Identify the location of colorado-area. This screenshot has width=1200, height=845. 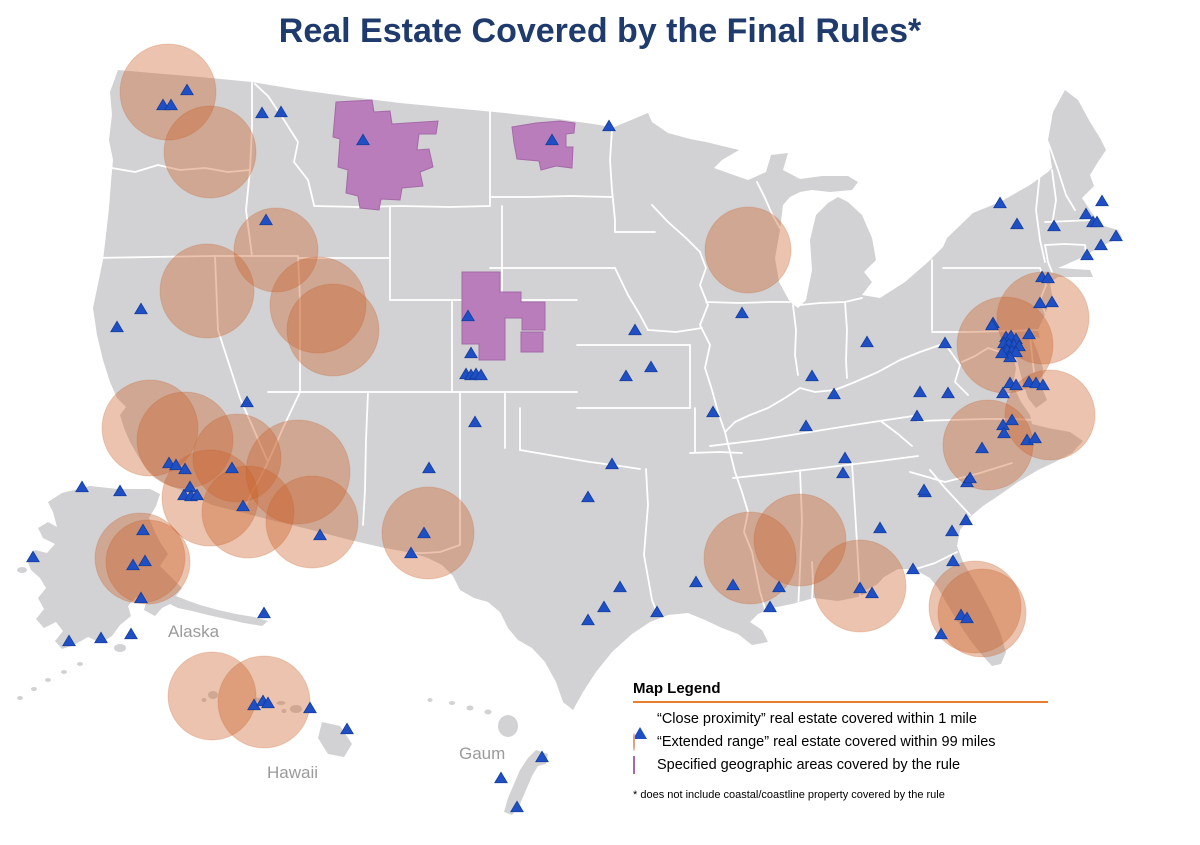
(503, 316).